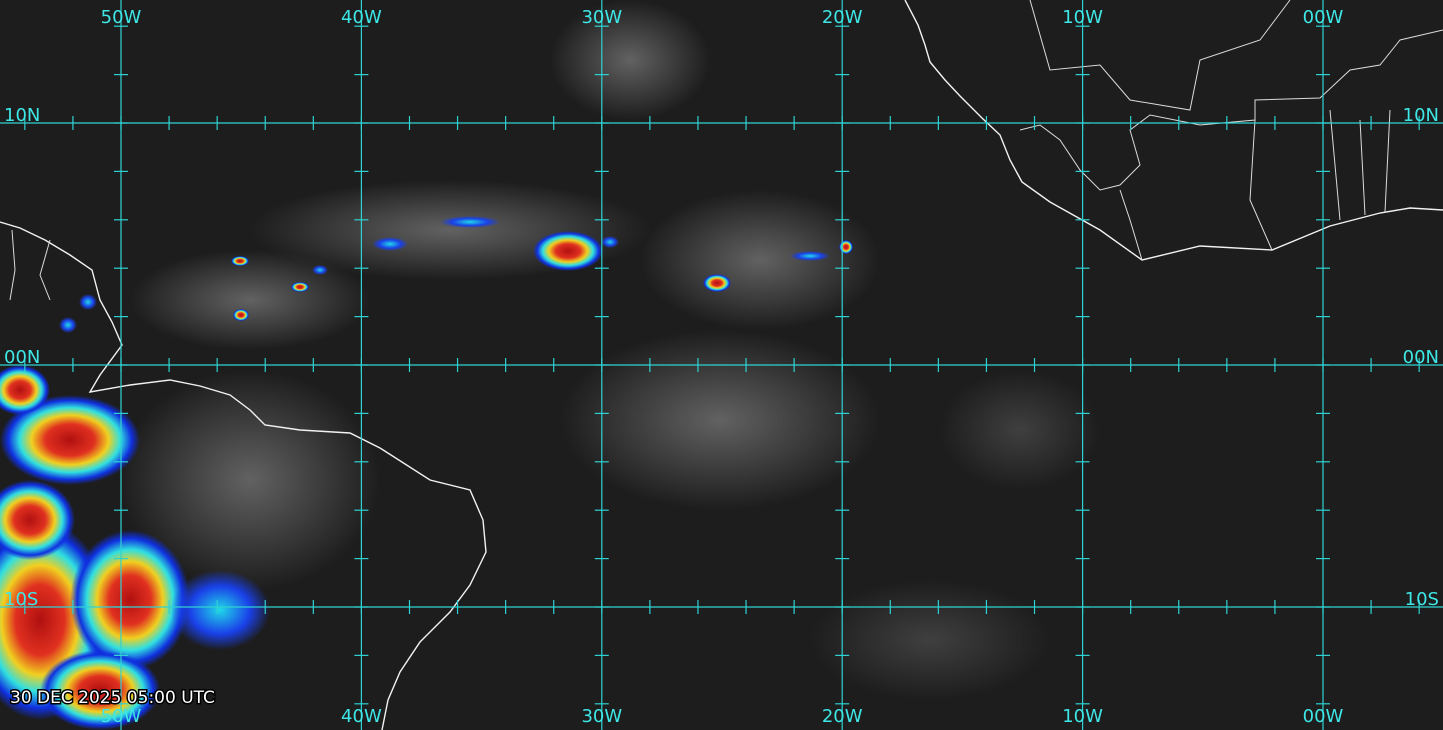 This screenshot has width=1443, height=730. I want to click on latitude-label-right: 10N, so click(1421, 115).